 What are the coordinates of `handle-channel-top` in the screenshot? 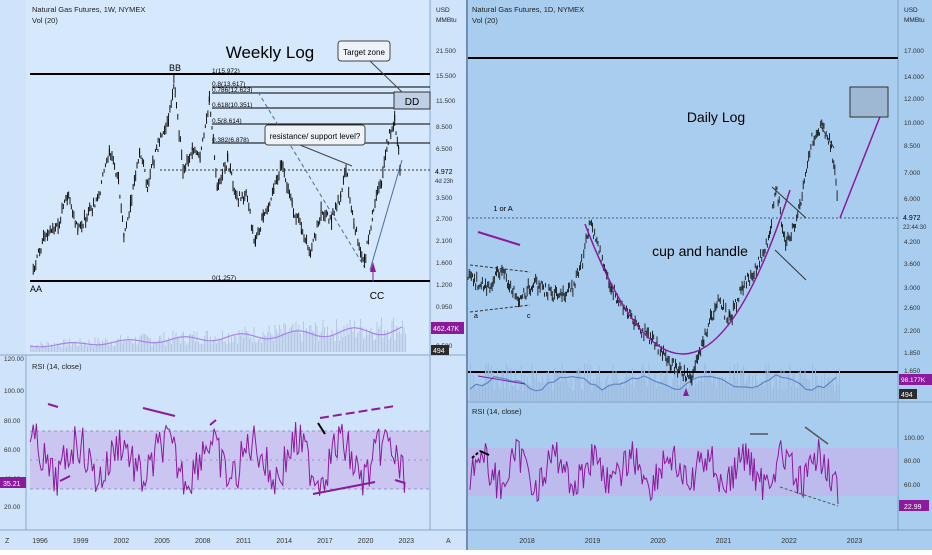 It's located at (789, 202).